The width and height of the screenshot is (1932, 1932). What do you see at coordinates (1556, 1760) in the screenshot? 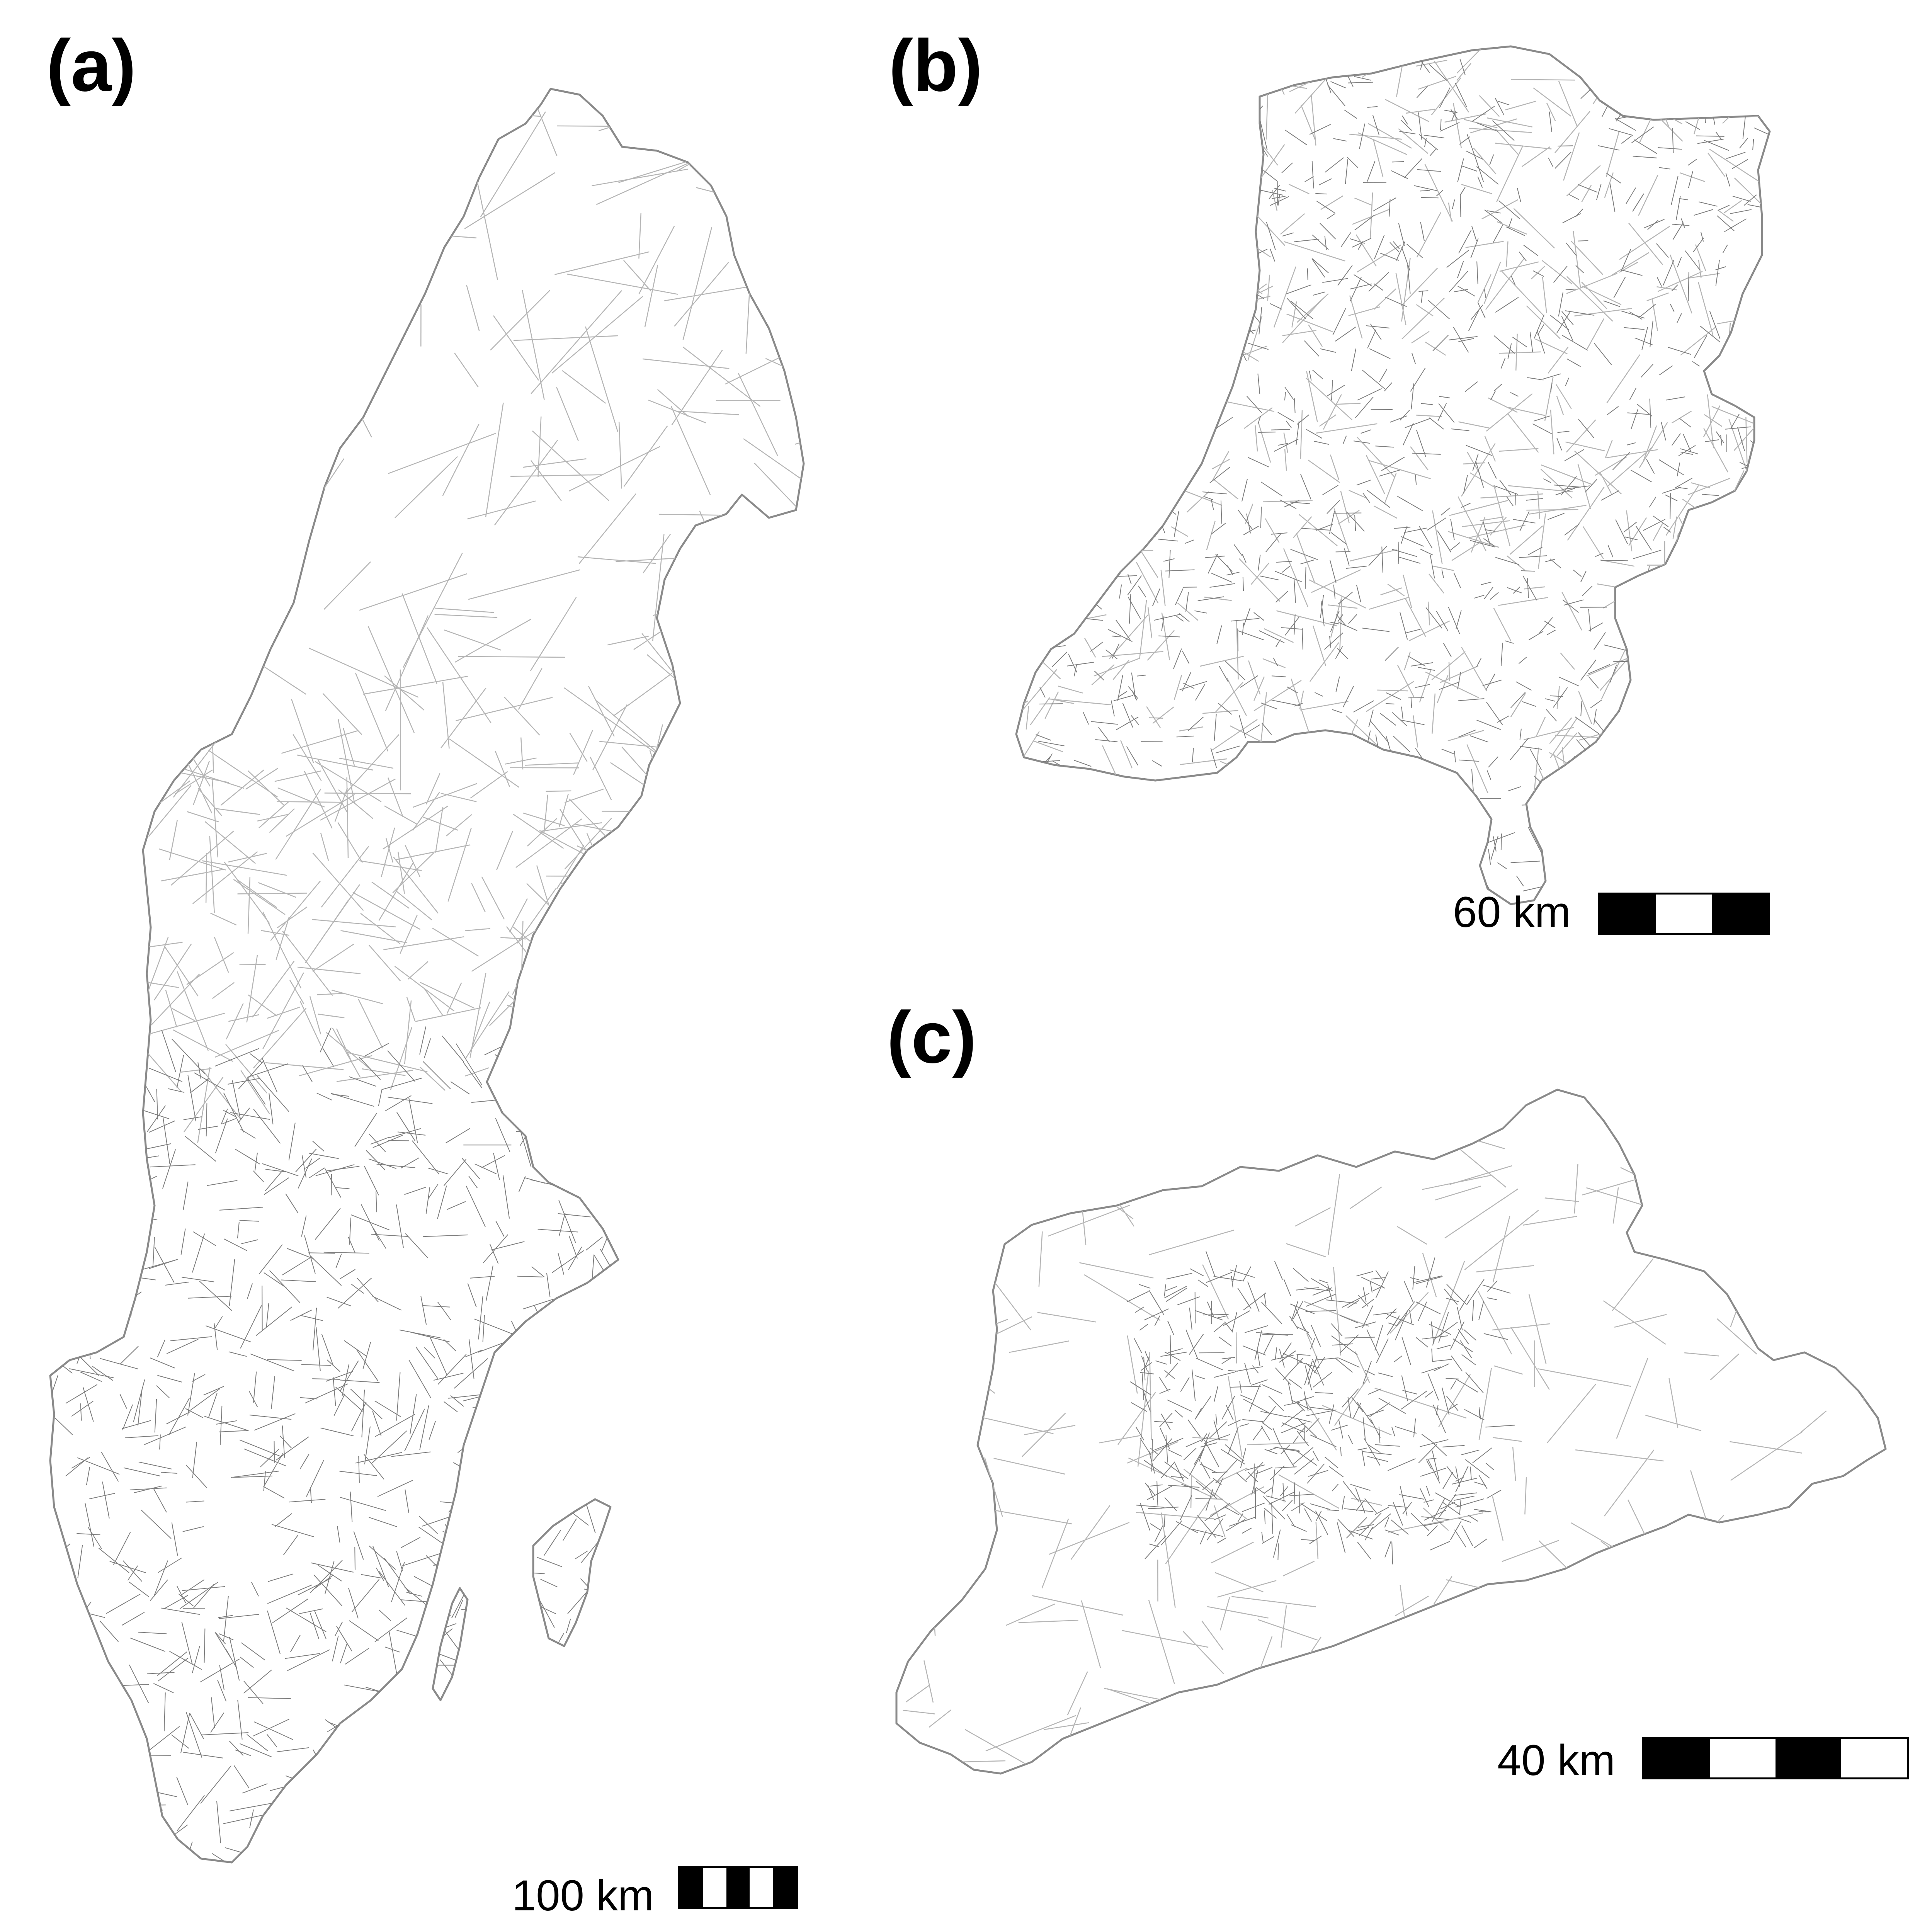
I see `scale-label-c: 40 km` at bounding box center [1556, 1760].